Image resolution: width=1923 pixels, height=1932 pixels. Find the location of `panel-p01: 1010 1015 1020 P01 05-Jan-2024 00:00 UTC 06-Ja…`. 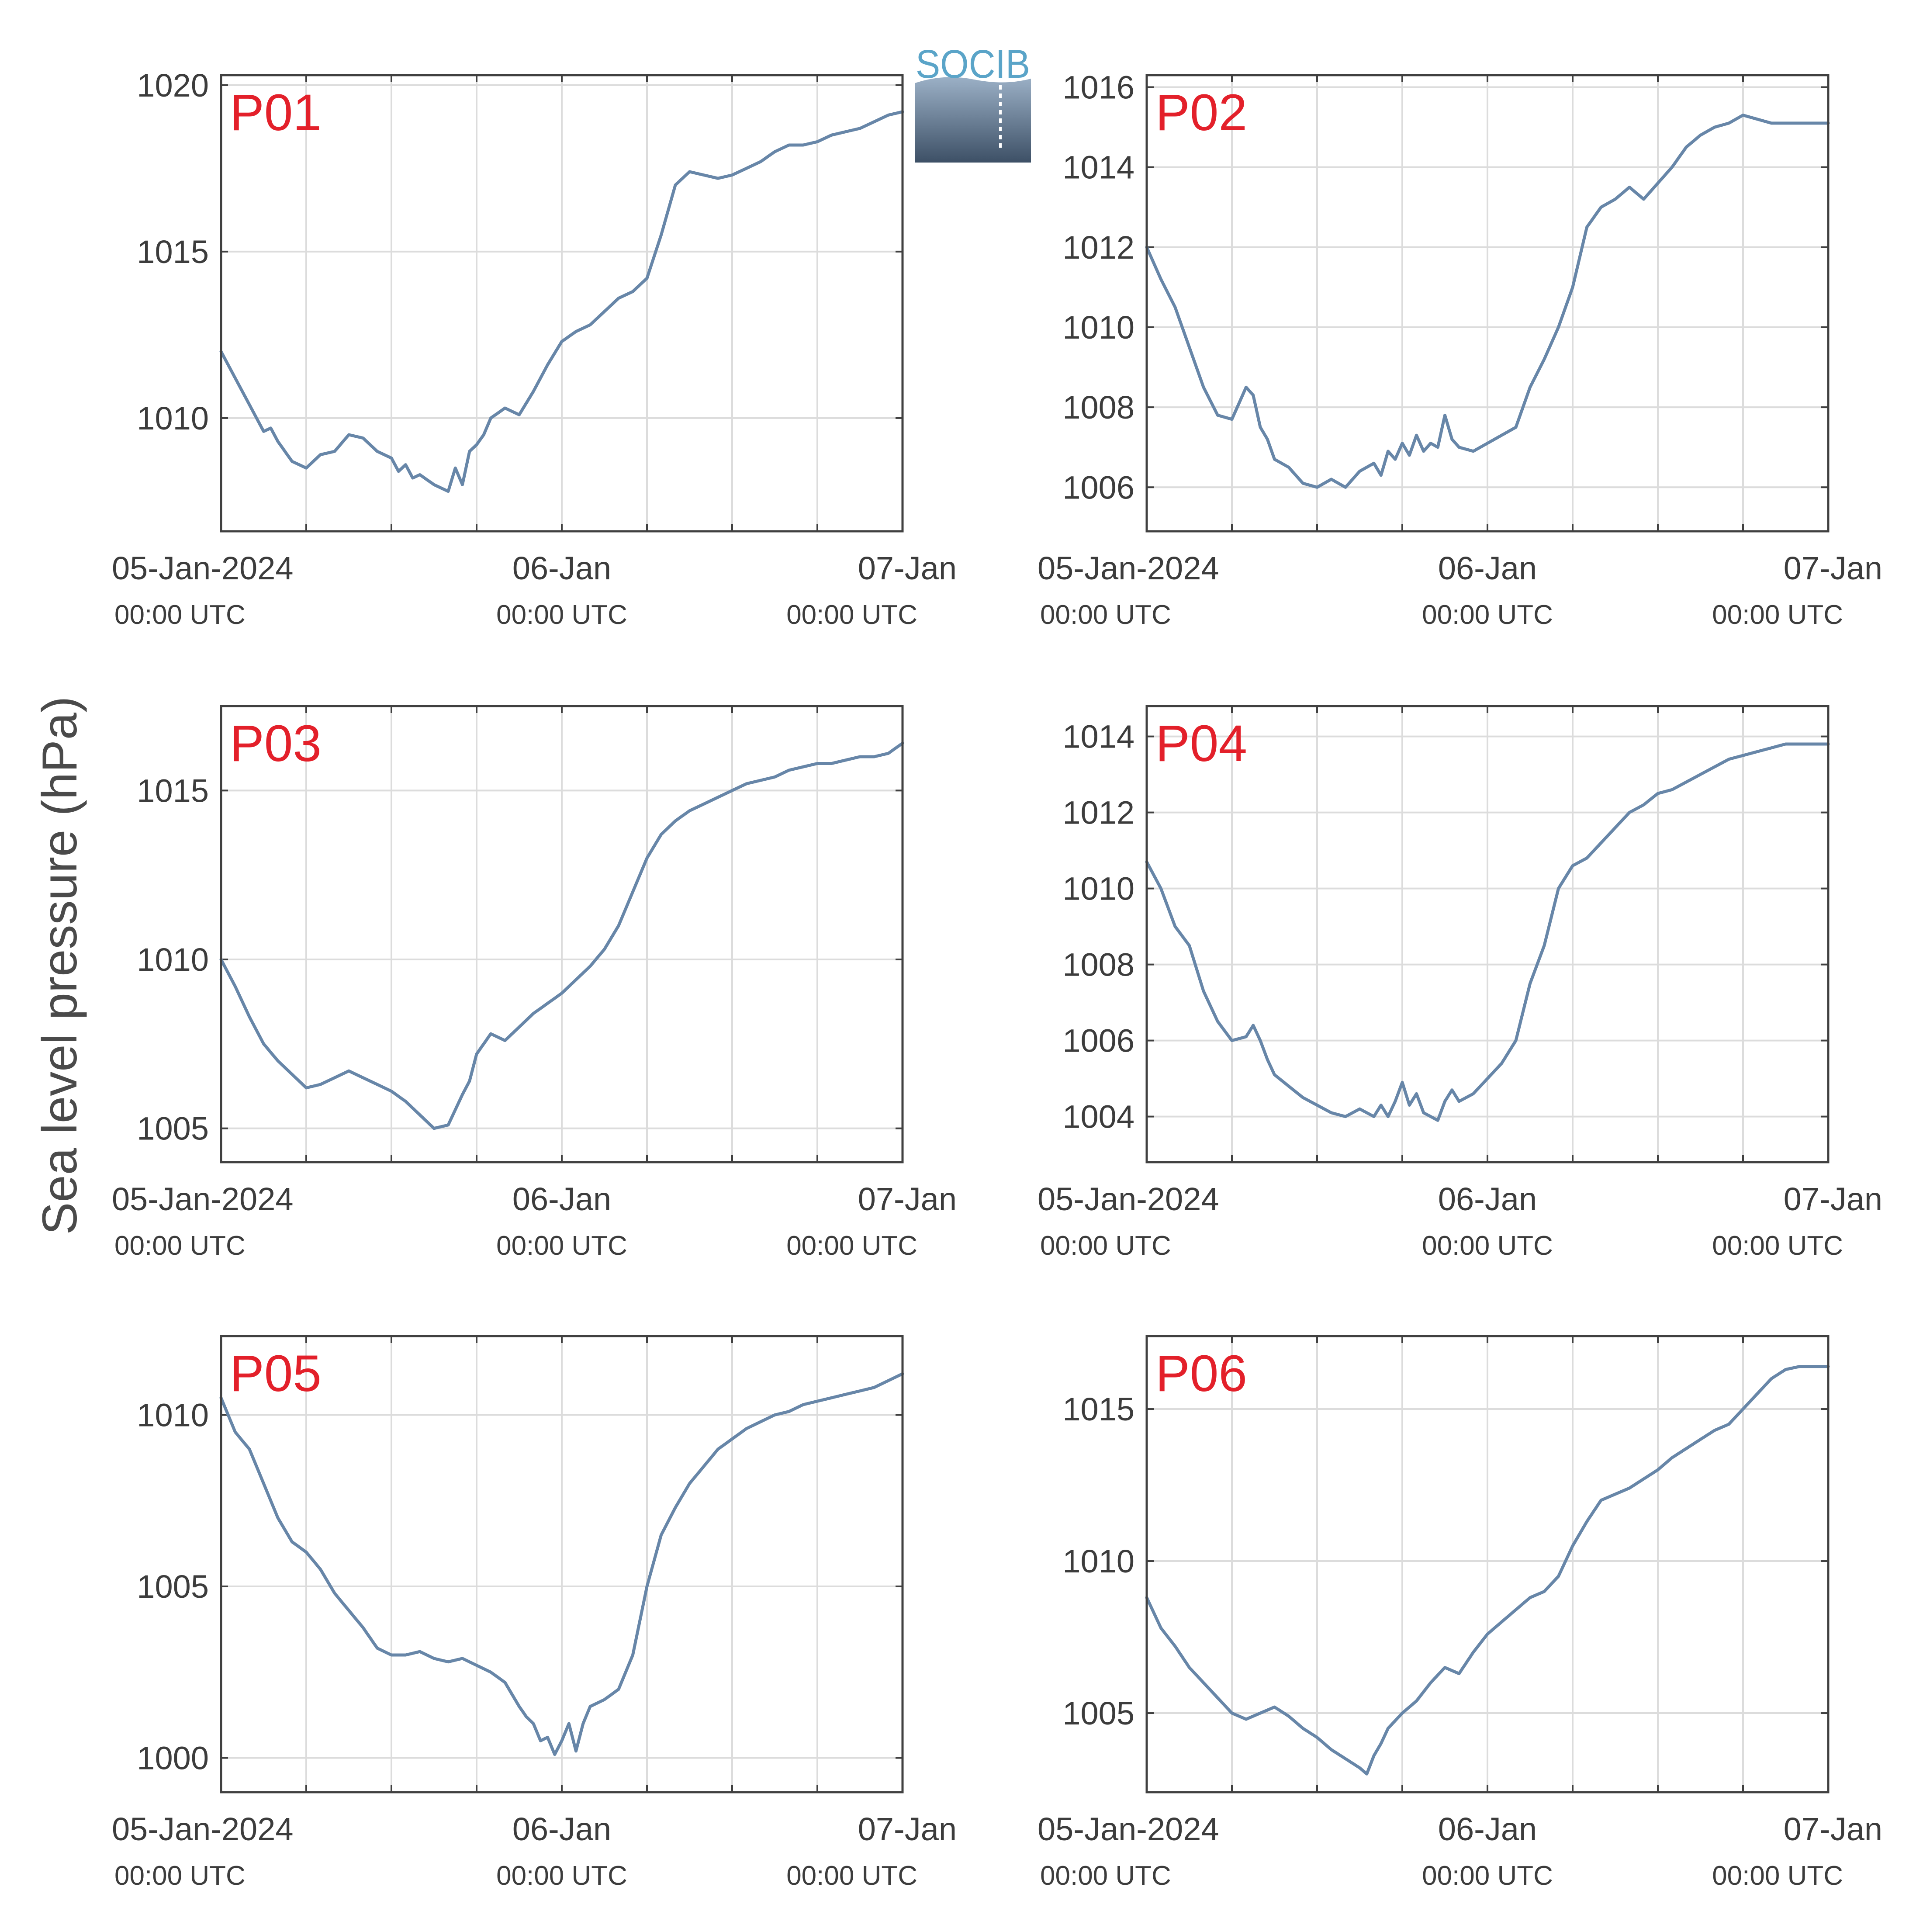

panel-p01: 1010 1015 1020 P01 05-Jan-2024 00:00 UTC 06-Ja… is located at coordinates (534, 348).